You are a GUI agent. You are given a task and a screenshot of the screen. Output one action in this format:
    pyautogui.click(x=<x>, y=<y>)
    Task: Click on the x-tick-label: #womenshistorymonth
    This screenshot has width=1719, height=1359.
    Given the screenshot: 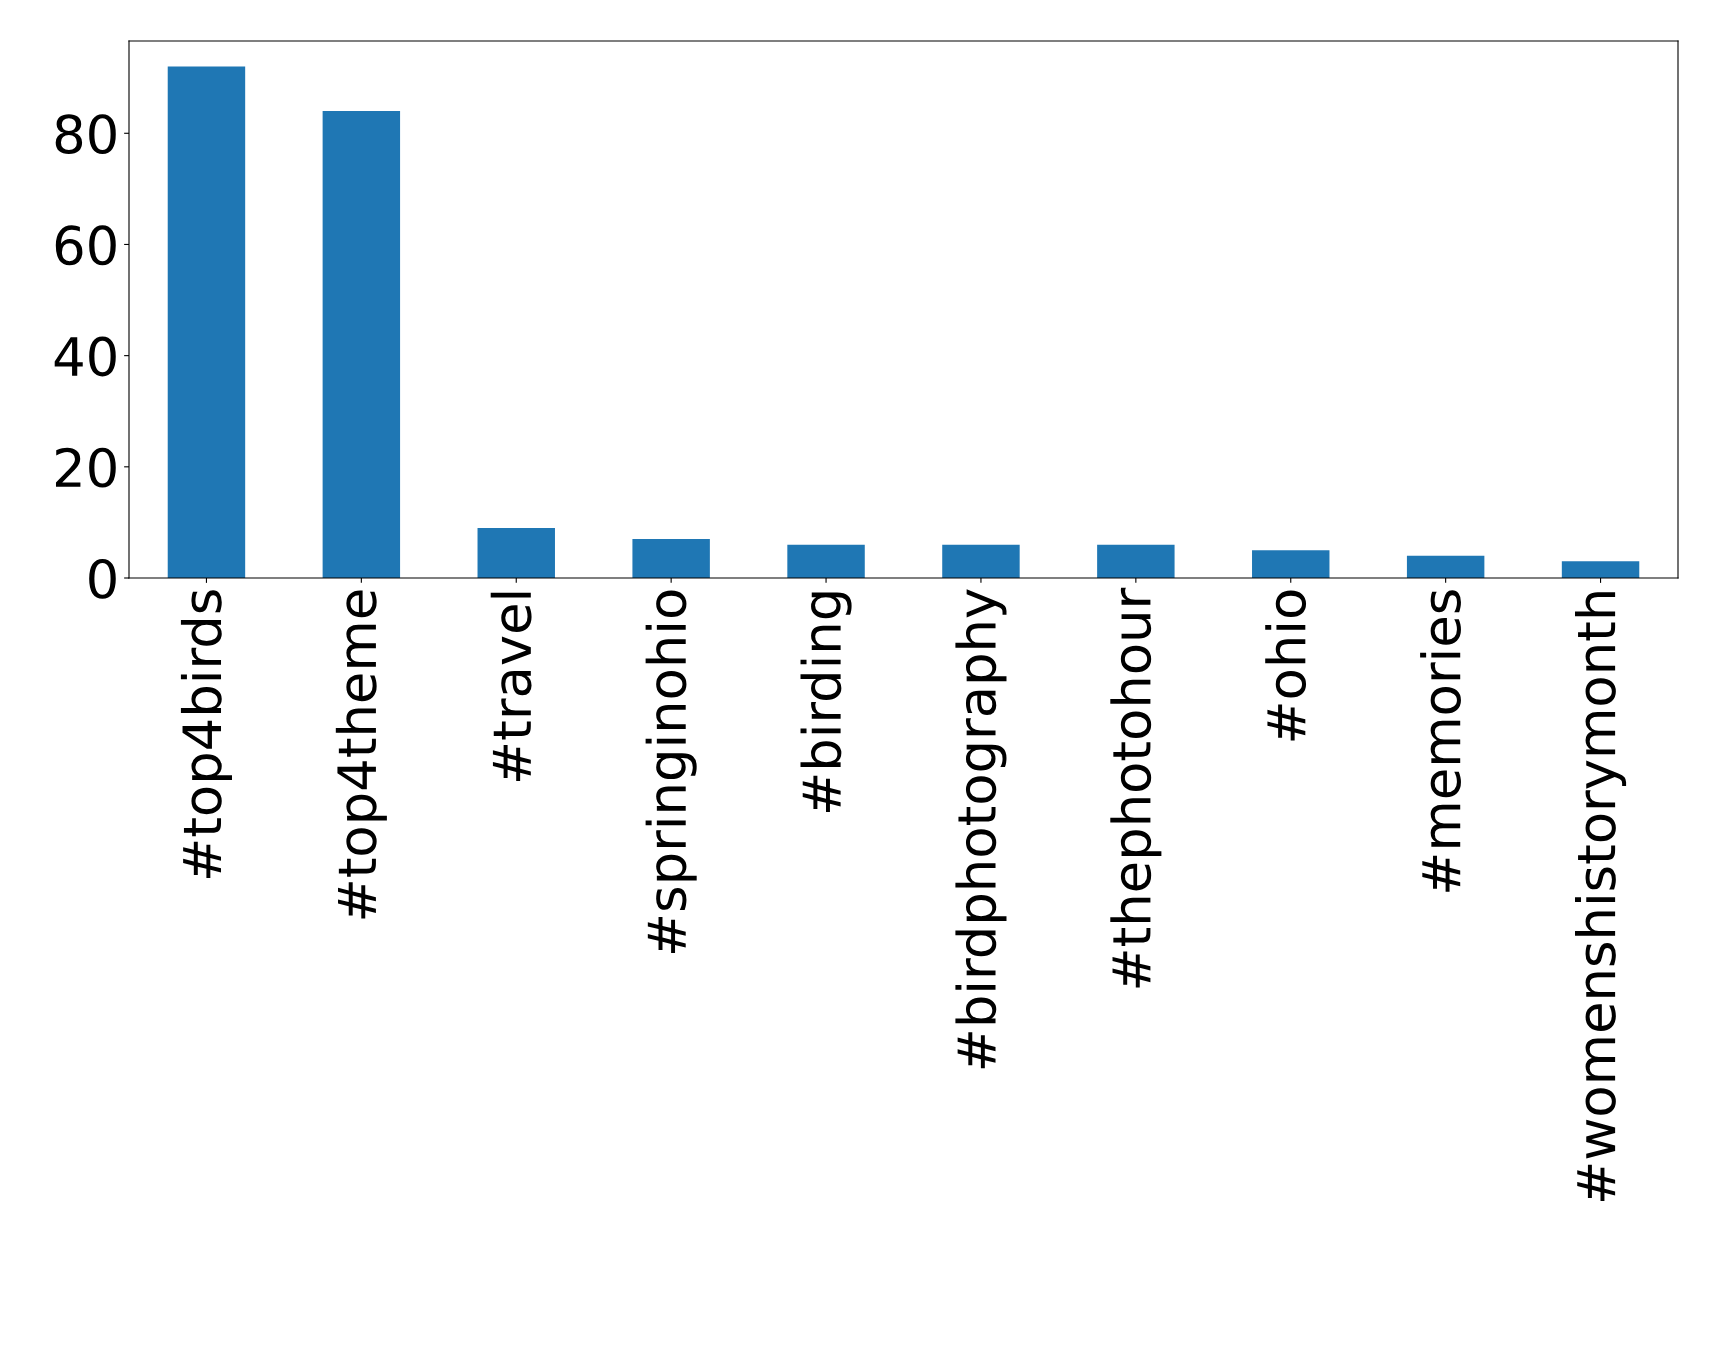 What is the action you would take?
    pyautogui.click(x=1601, y=896)
    